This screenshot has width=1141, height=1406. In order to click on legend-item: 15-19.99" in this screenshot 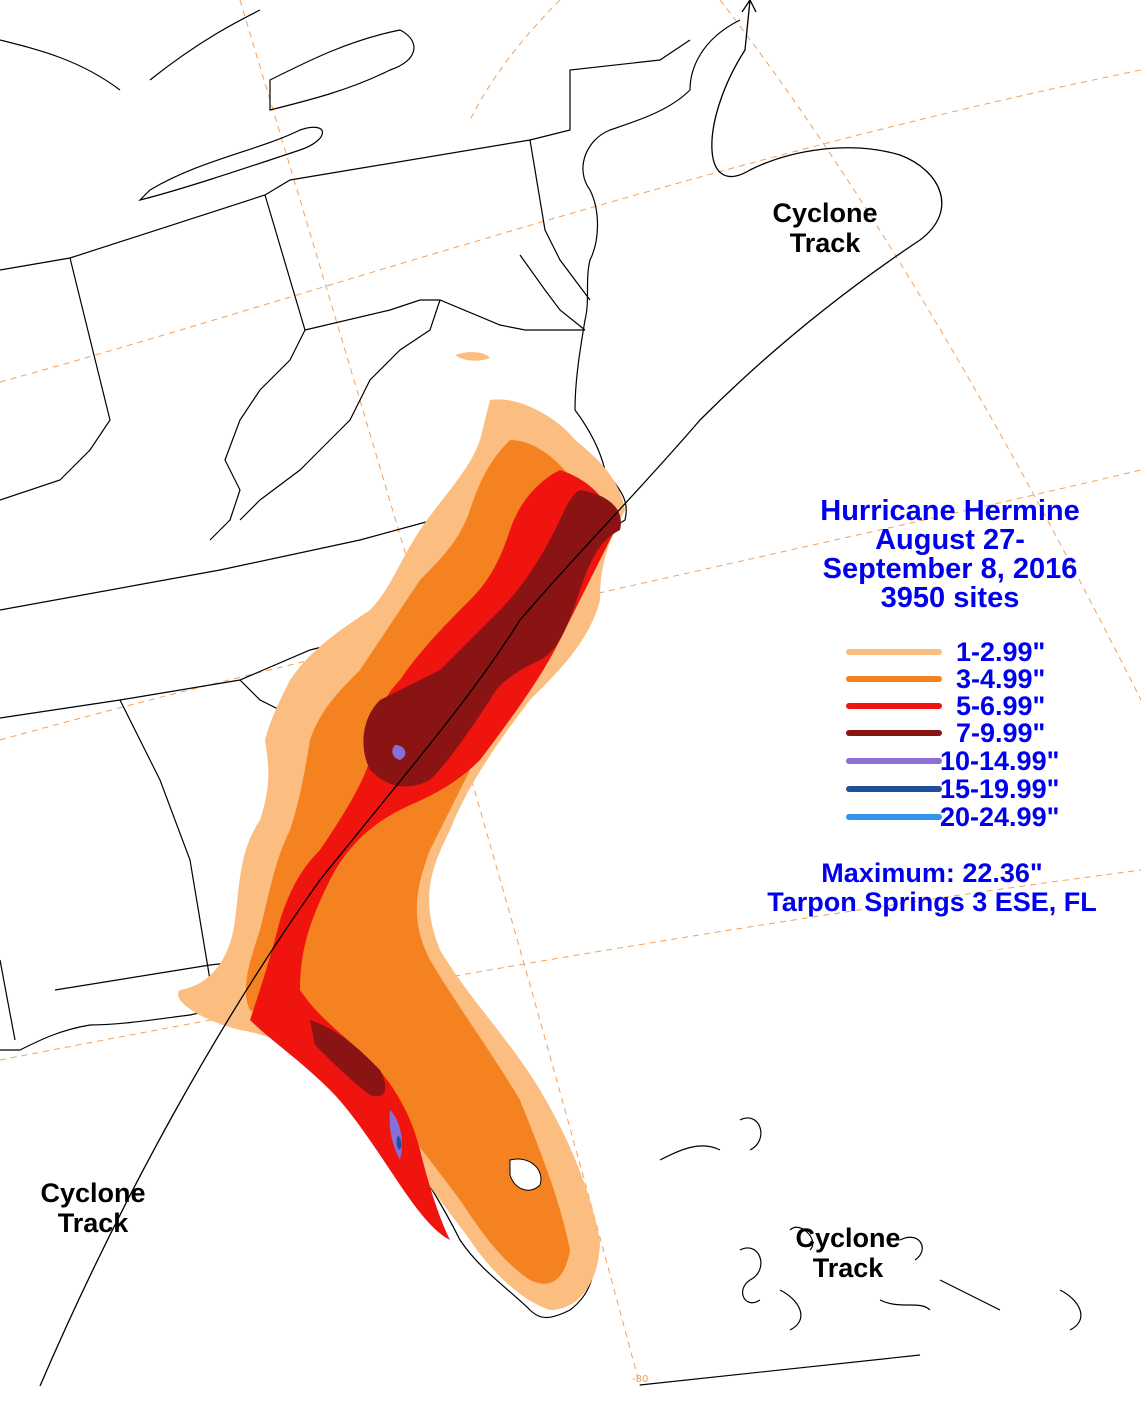, I will do `click(976, 789)`.